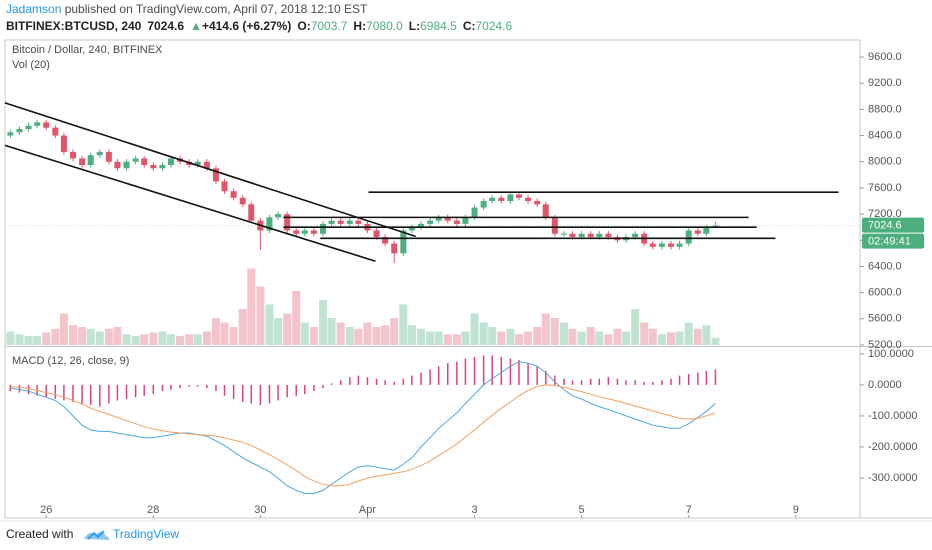 The height and width of the screenshot is (550, 932). Describe the element at coordinates (469, 26) in the screenshot. I see `ohlc-label: C:` at that location.